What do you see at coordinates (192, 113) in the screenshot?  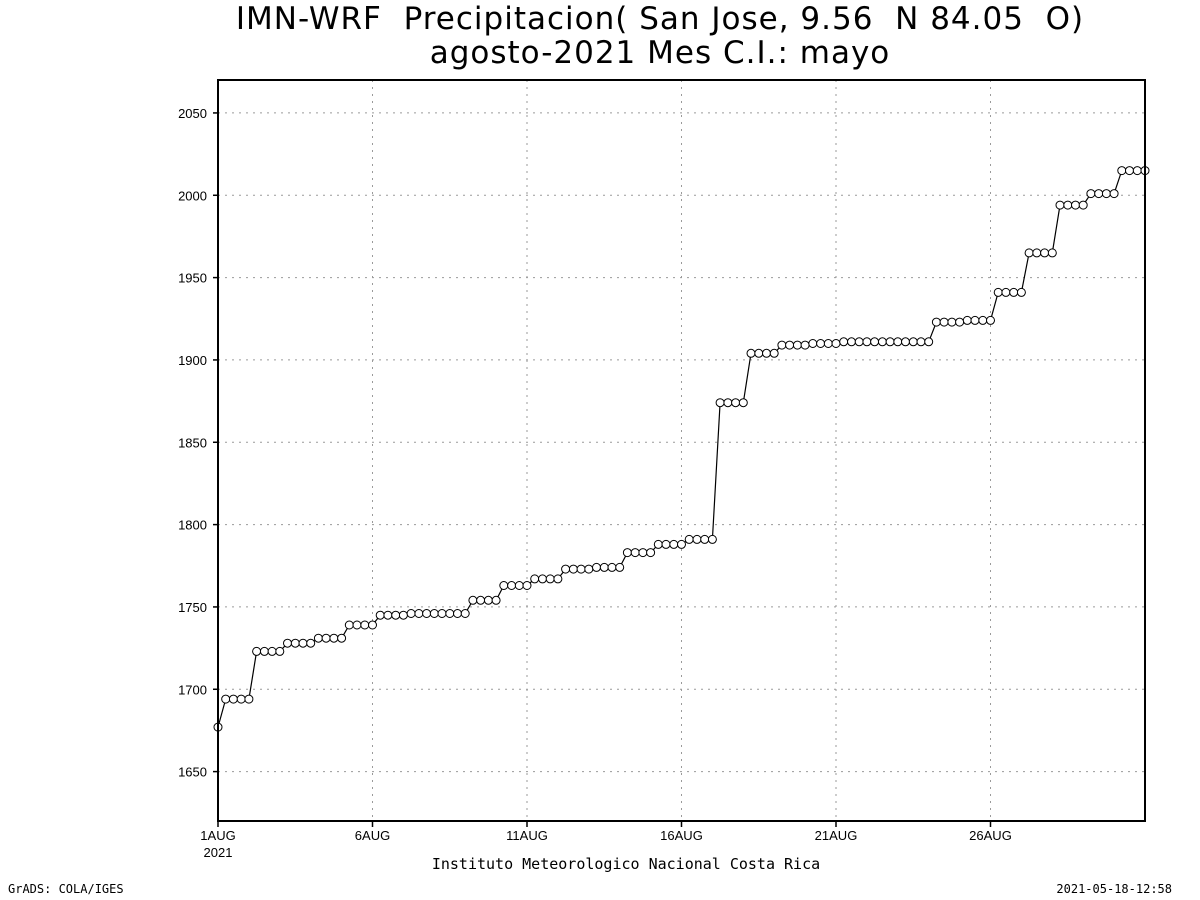 I see `y-tick-label: 2050` at bounding box center [192, 113].